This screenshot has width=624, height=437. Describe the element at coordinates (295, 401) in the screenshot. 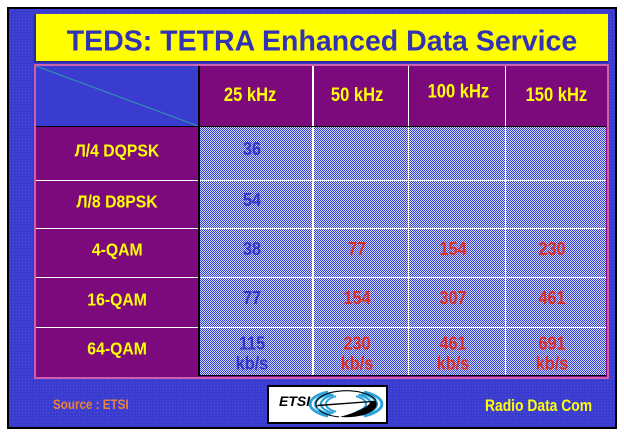

I see `svg-text: ETSI` at that location.